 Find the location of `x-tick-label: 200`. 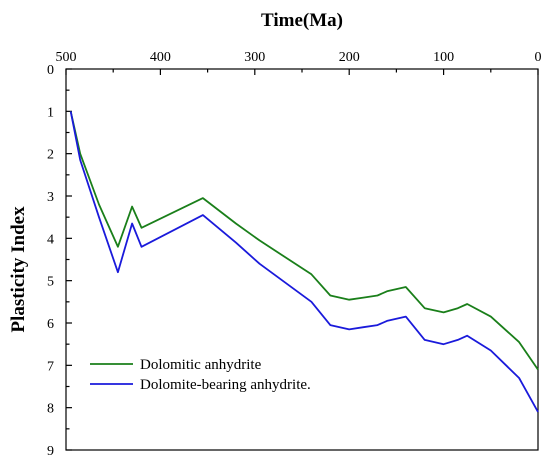

x-tick-label: 200 is located at coordinates (349, 57).